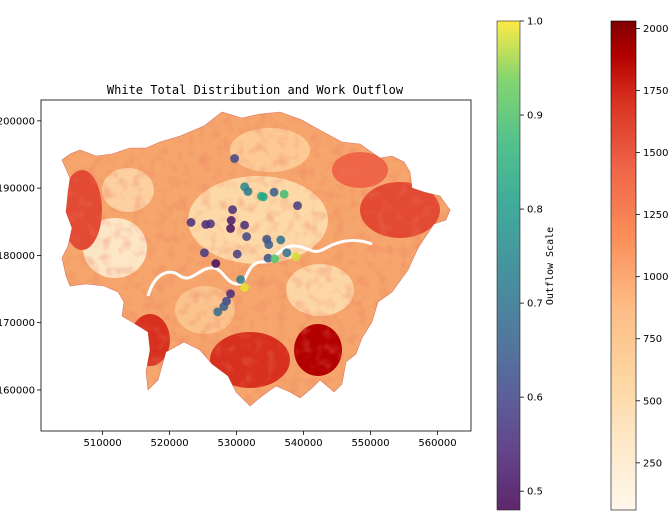 Image resolution: width=668 pixels, height=521 pixels. Describe the element at coordinates (170, 443) in the screenshot. I see `x-tick-label: 520000` at that location.